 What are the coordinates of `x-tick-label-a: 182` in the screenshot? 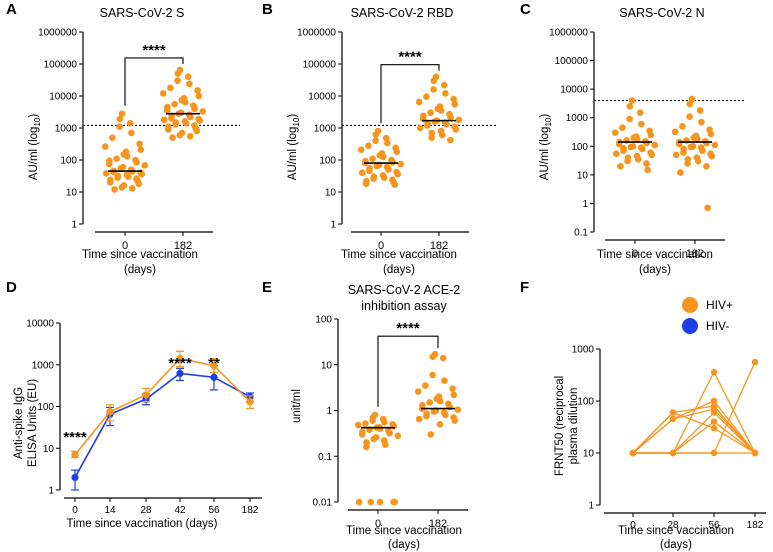 It's located at (183, 246).